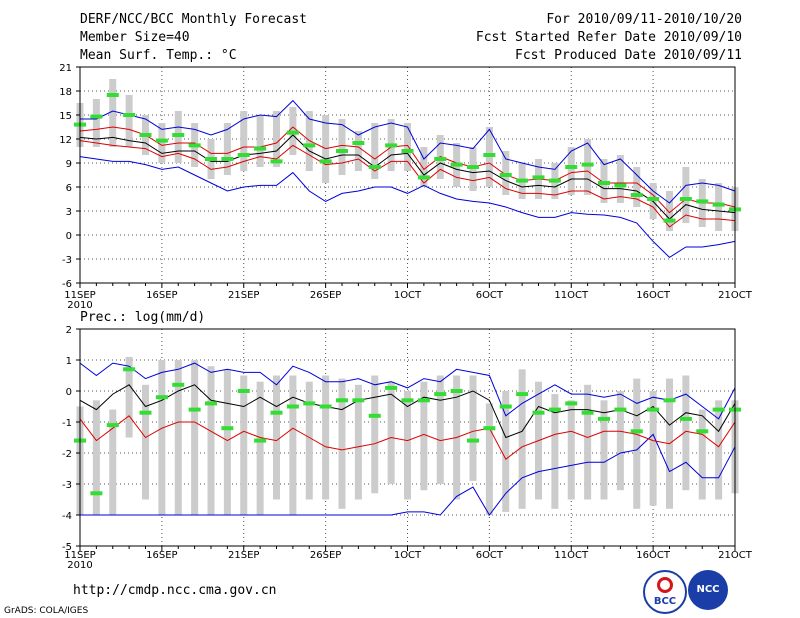 This screenshot has height=618, width=800. I want to click on panel2-y-tick-label: 2, so click(69, 330).